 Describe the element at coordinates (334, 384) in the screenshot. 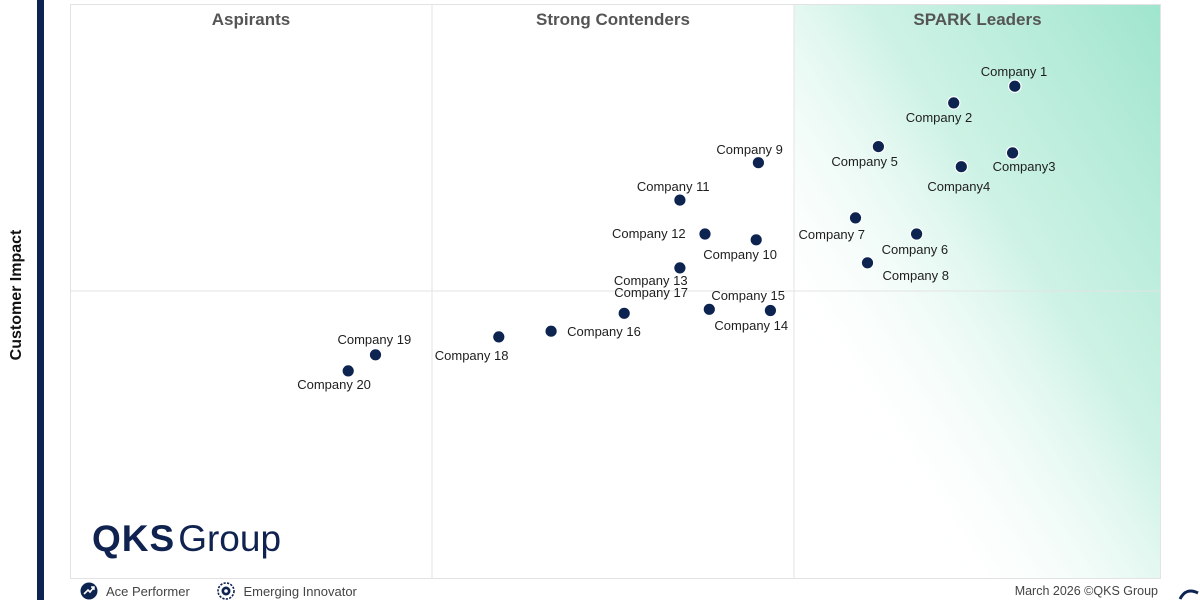

I see `point-label-20: Company 20` at that location.